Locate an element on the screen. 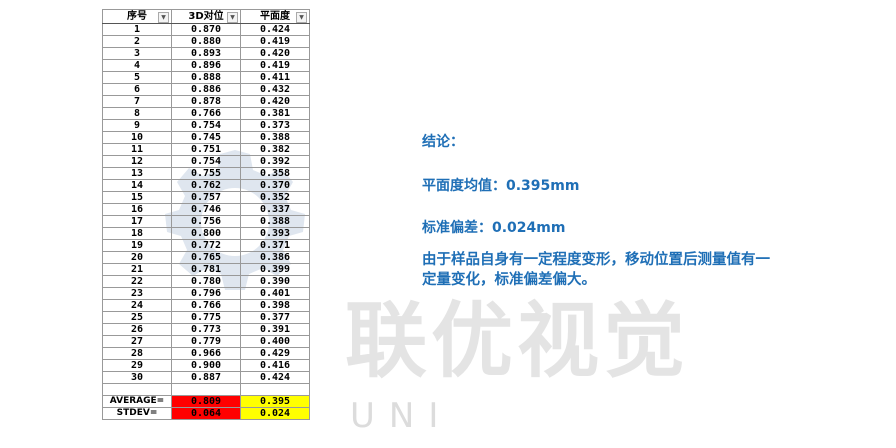  table-cell: 0.398 is located at coordinates (275, 305).